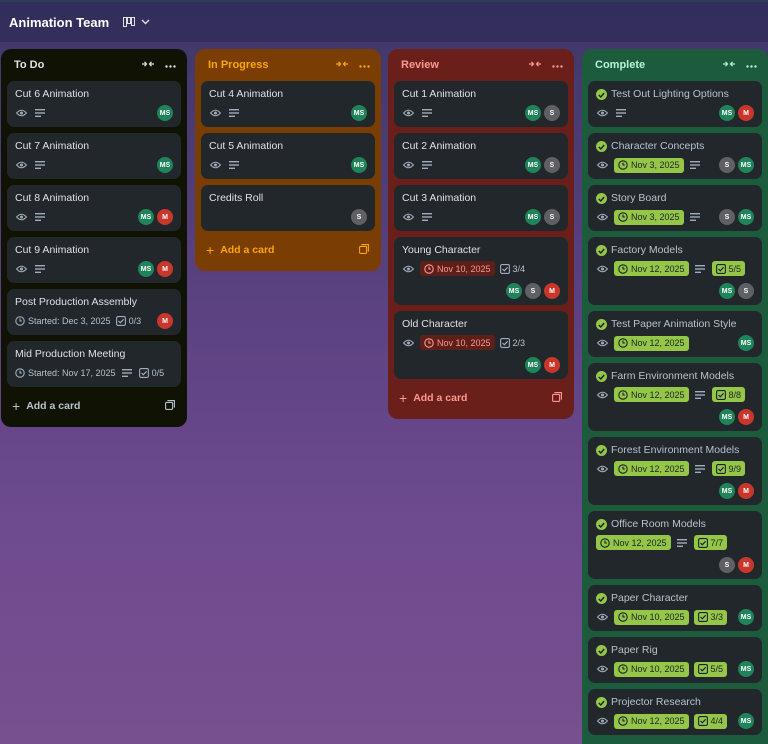 The width and height of the screenshot is (768, 744). I want to click on card: Story Board Nov 3, 2025 S MS, so click(675, 208).